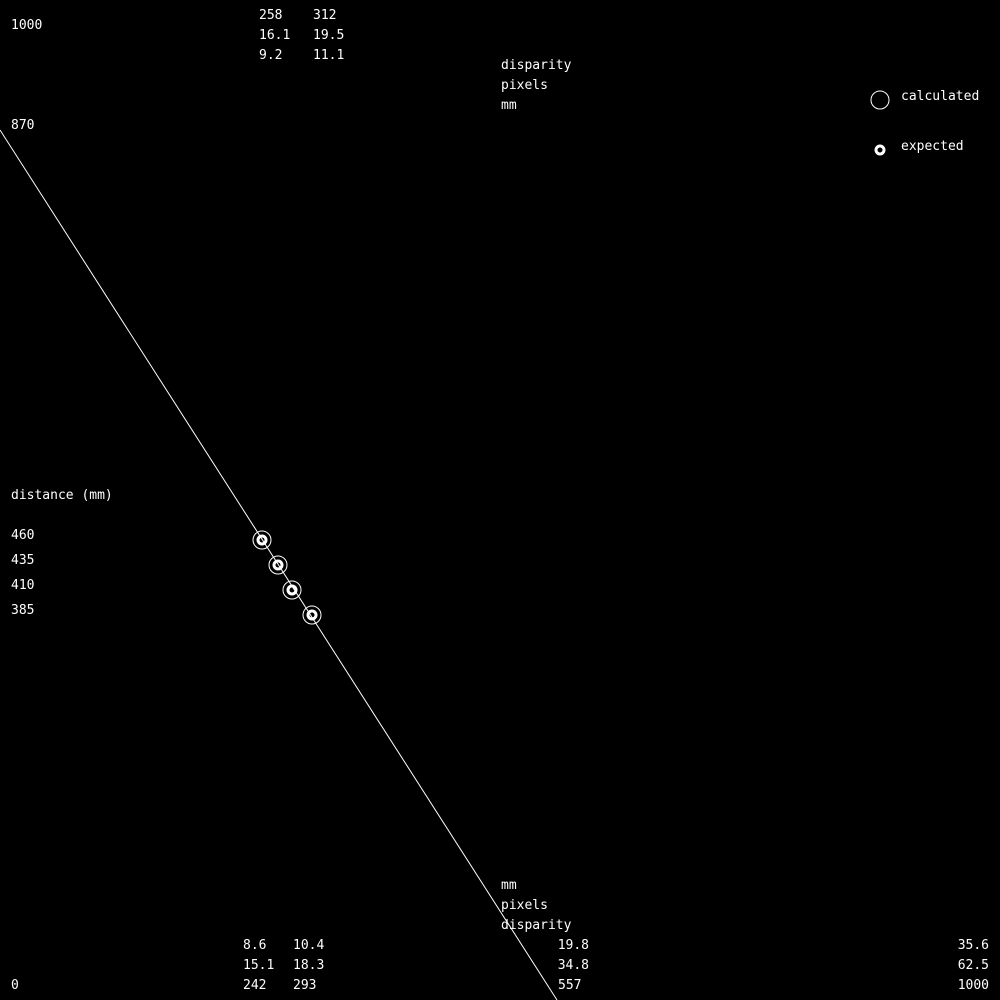 This screenshot has width=1000, height=1000. I want to click on legend-calculated-marker, so click(880, 100).